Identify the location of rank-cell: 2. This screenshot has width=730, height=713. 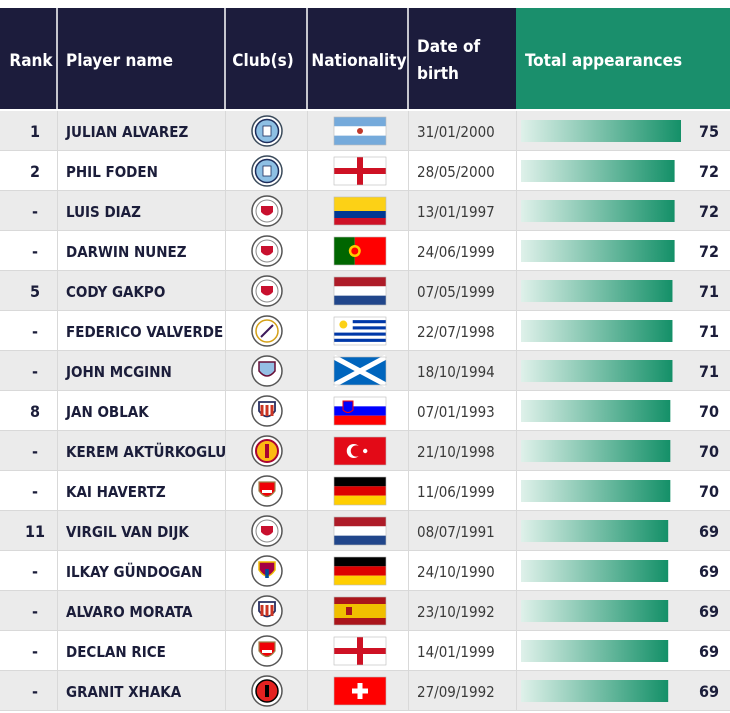
(35, 171).